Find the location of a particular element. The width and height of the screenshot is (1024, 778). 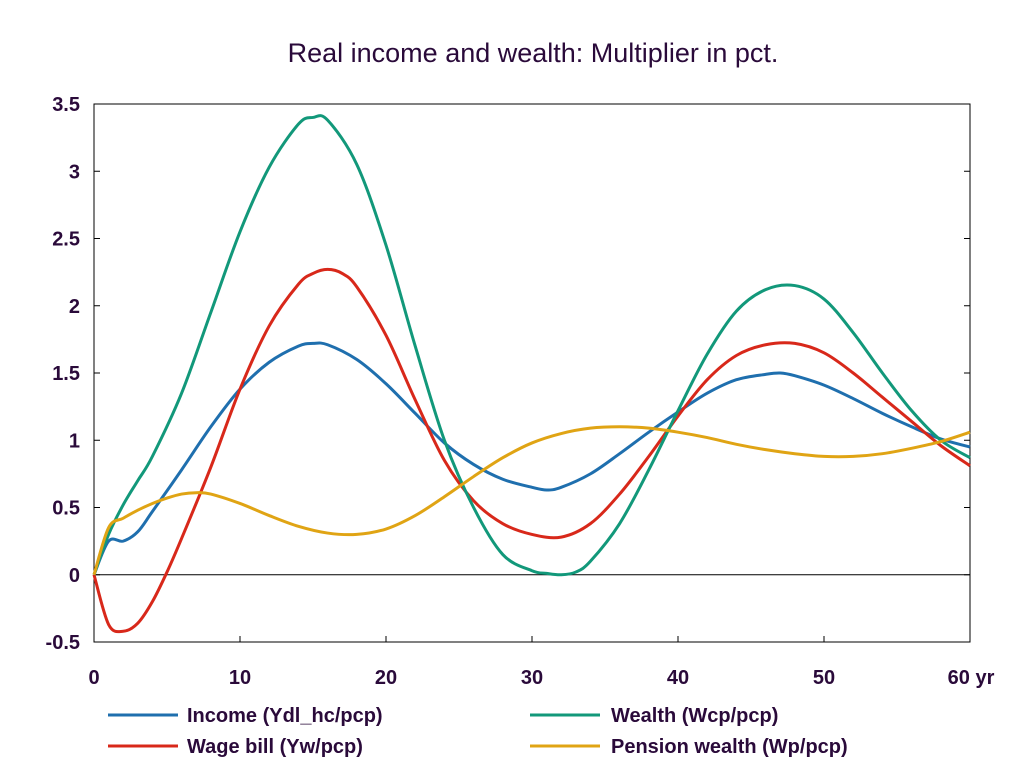

legend-label: Wealth (Wcp/pcp) is located at coordinates (694, 716).